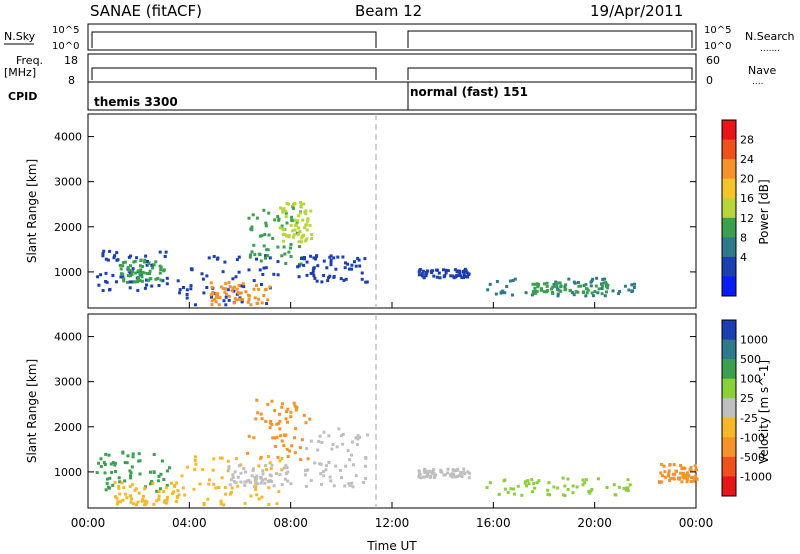 This screenshot has width=800, height=554. I want to click on power-colorbar-swatch, so click(729, 227).